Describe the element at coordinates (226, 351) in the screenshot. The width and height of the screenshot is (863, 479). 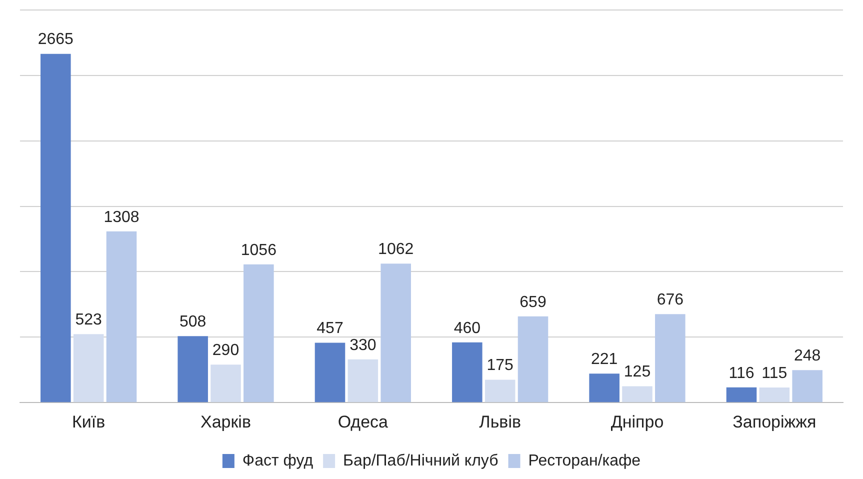
I see `data-label: 290` at that location.